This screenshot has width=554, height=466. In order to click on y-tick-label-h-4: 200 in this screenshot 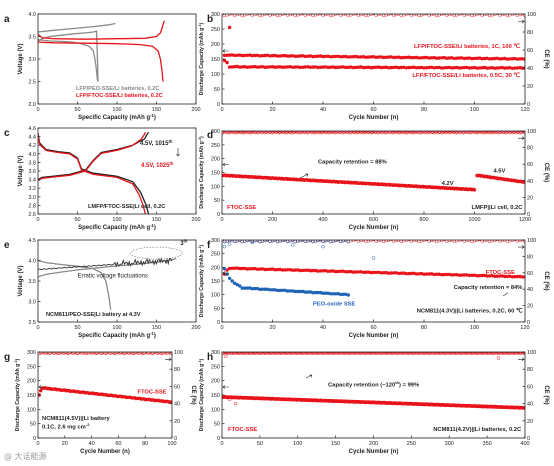, I will do `click(215, 382)`.